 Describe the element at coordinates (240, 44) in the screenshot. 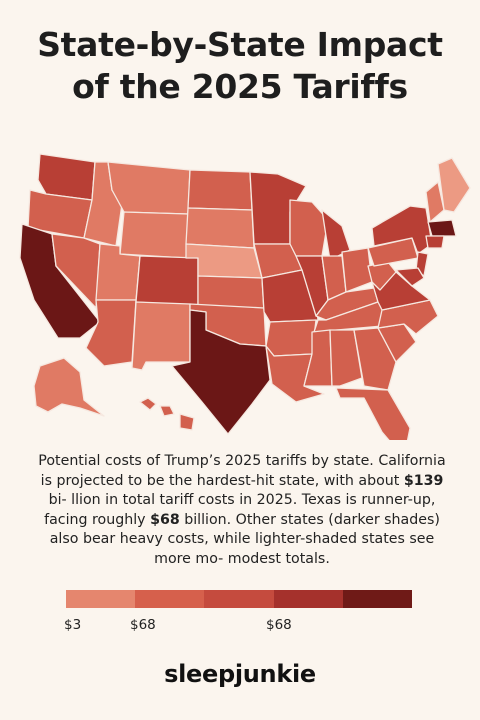

I see `title-line-1: State-by-State Impact` at that location.